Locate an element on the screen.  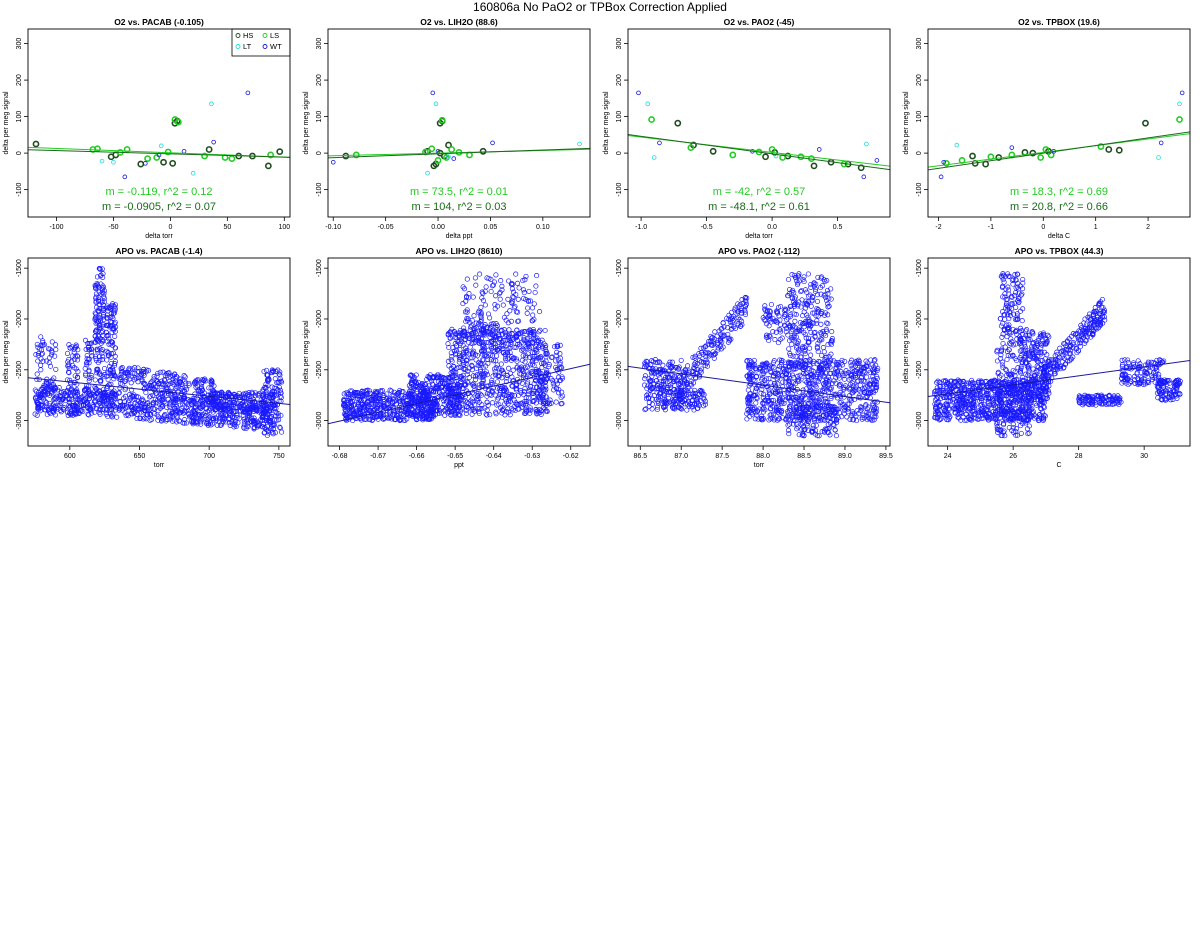
point-ls is located at coordinates (651, 119).